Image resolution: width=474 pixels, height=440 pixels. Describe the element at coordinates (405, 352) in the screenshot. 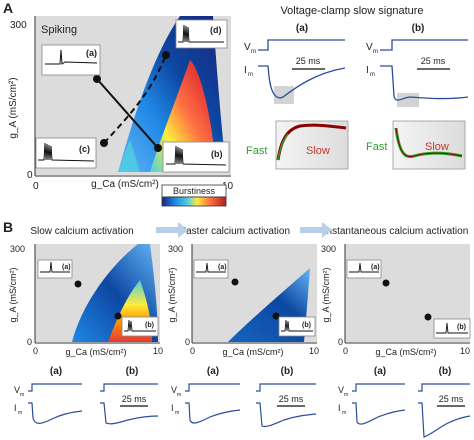

I see `panel-b3-x-axis-label: g_Ca (mS/cm²)` at that location.